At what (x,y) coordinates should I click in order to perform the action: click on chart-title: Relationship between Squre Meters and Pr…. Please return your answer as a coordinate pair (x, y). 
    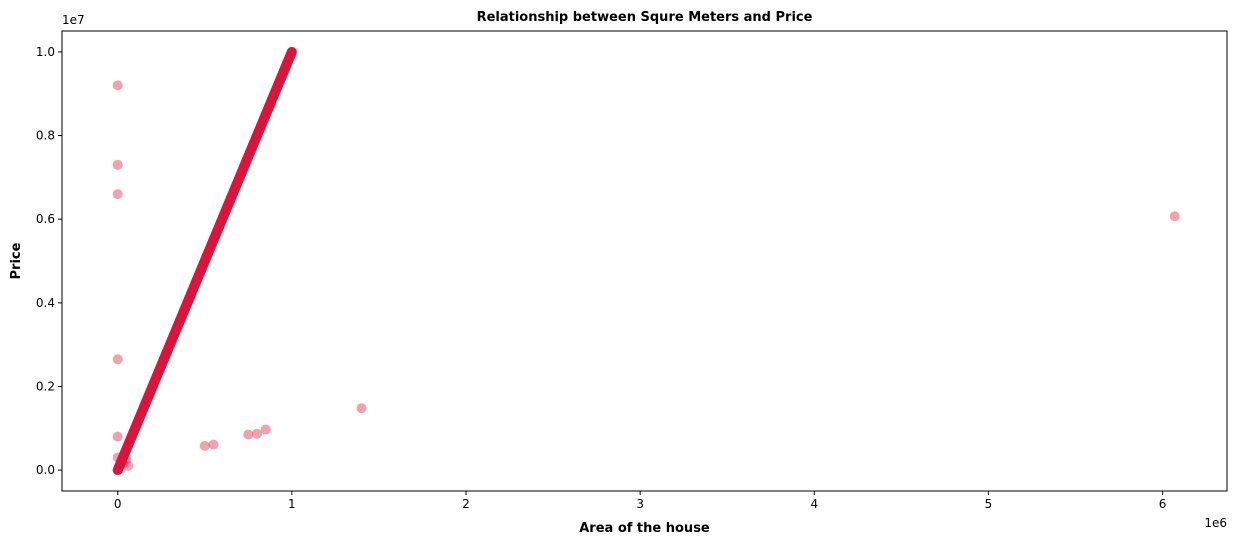
    Looking at the image, I should click on (645, 17).